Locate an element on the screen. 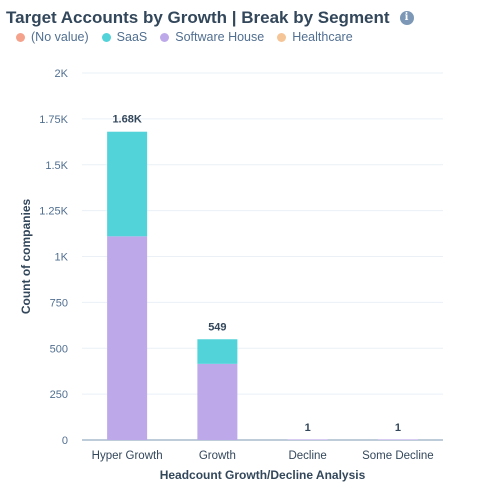 The height and width of the screenshot is (503, 496). legend-item: Healthcare is located at coordinates (315, 37).